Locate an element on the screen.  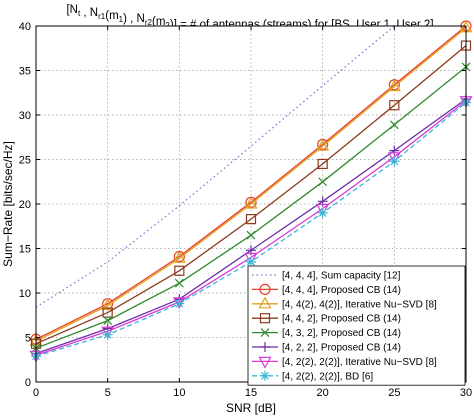
y-tick-label: 15 is located at coordinates (25, 250).